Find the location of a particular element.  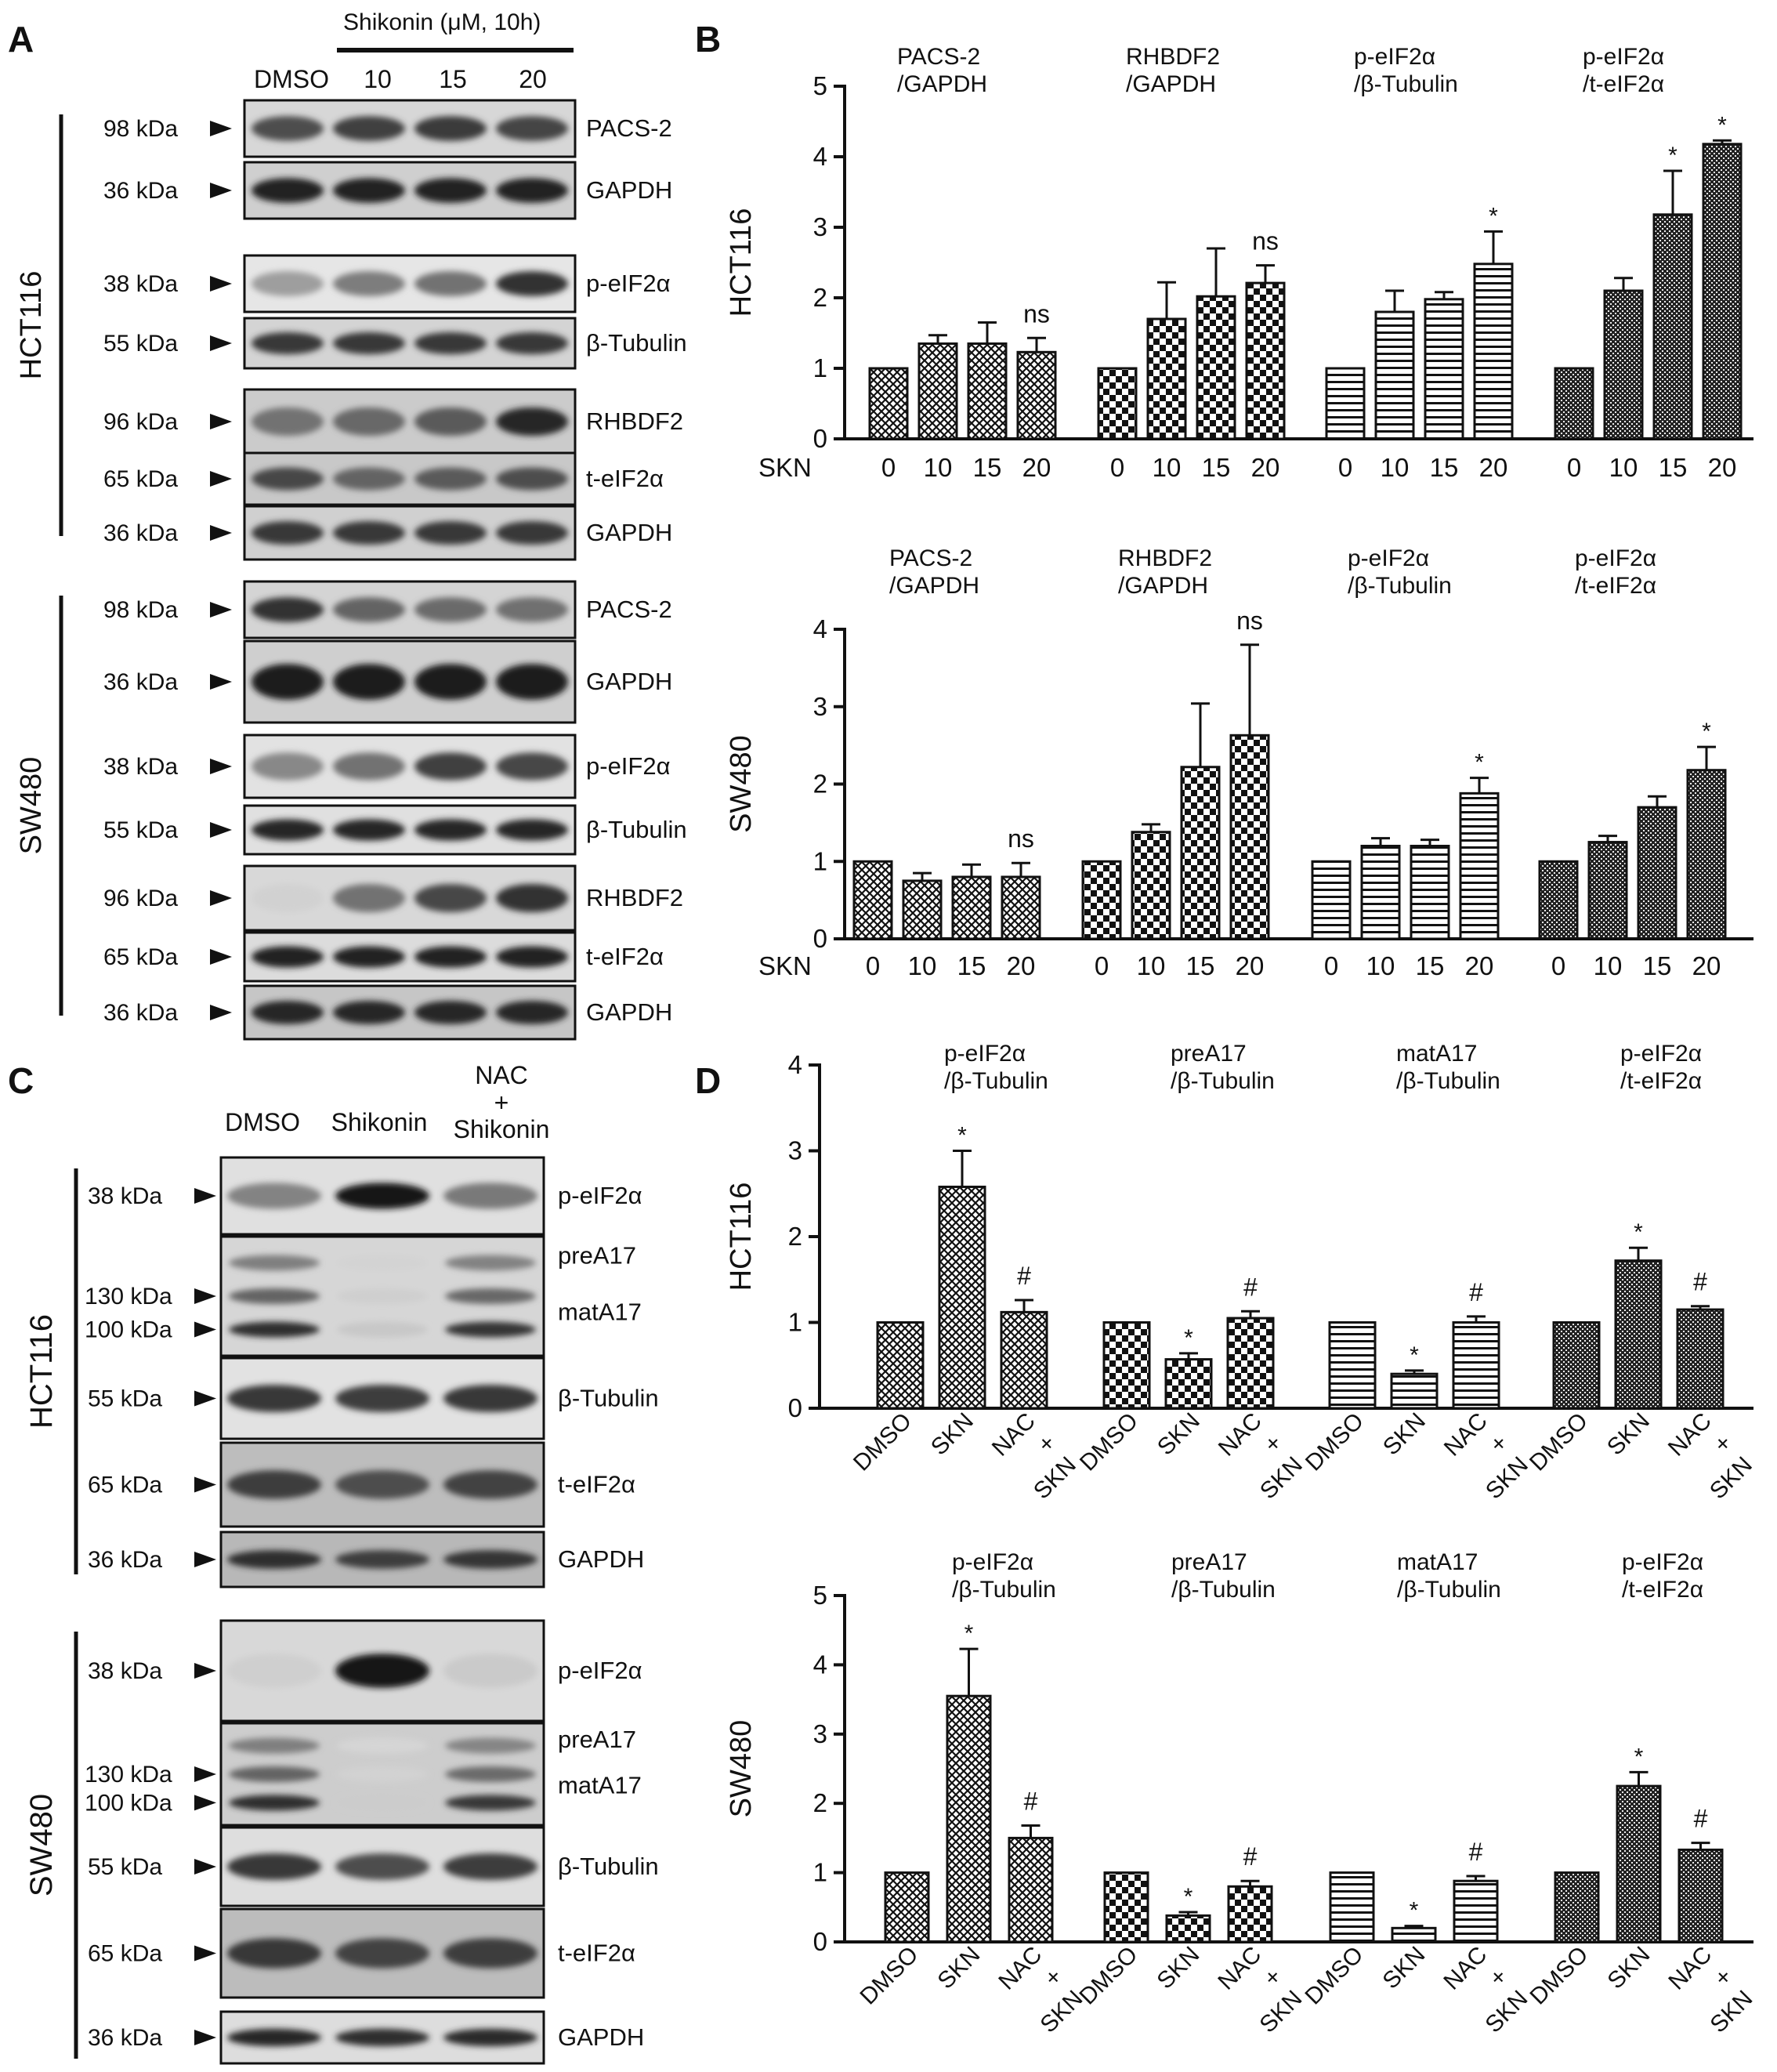

panel-label-a: A is located at coordinates (21, 39).